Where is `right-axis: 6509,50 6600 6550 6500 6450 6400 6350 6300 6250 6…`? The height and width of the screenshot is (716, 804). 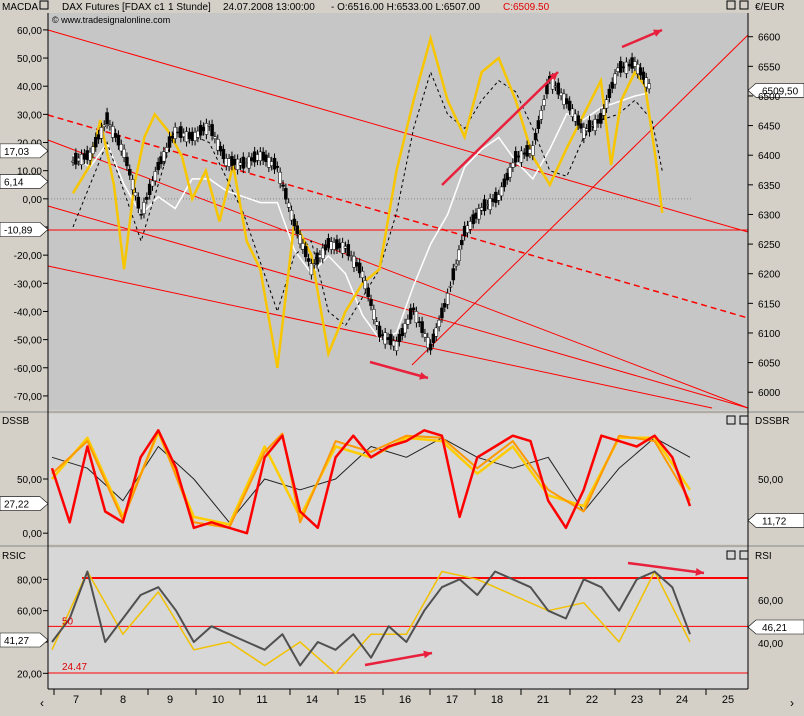
right-axis: 6509,50 6600 6550 6500 6450 6400 6350 6300 6250 6… is located at coordinates (775, 341).